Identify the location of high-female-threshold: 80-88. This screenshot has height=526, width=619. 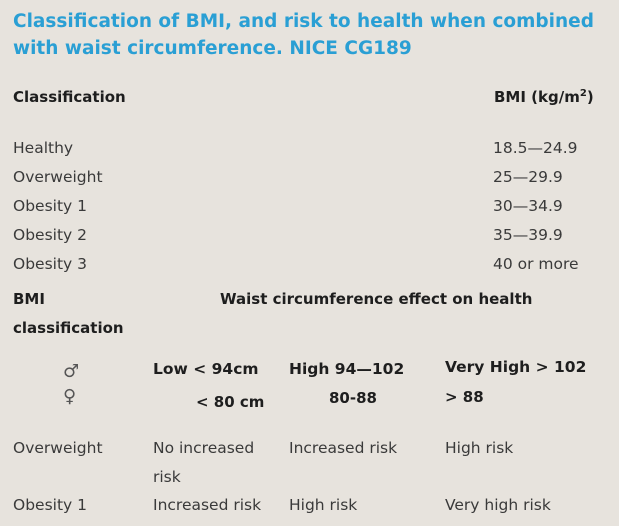
(353, 398).